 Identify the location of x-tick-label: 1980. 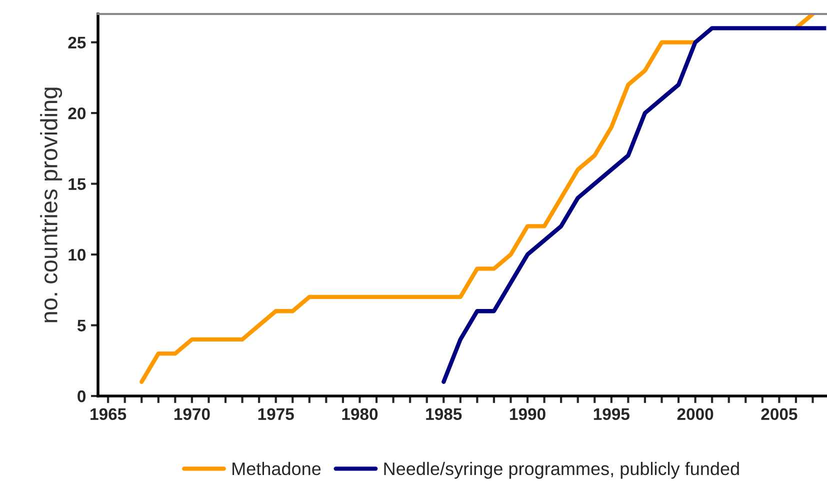
(360, 414).